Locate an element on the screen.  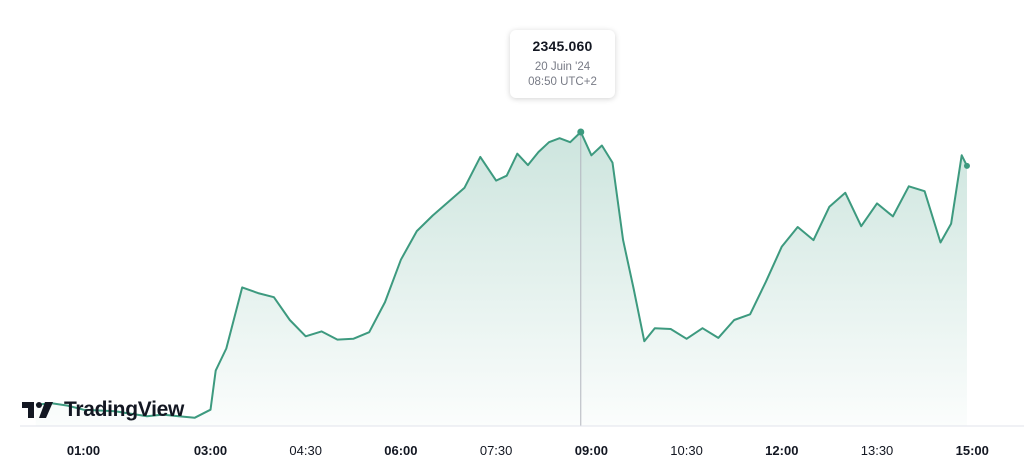
logo-text: TradingView is located at coordinates (124, 409).